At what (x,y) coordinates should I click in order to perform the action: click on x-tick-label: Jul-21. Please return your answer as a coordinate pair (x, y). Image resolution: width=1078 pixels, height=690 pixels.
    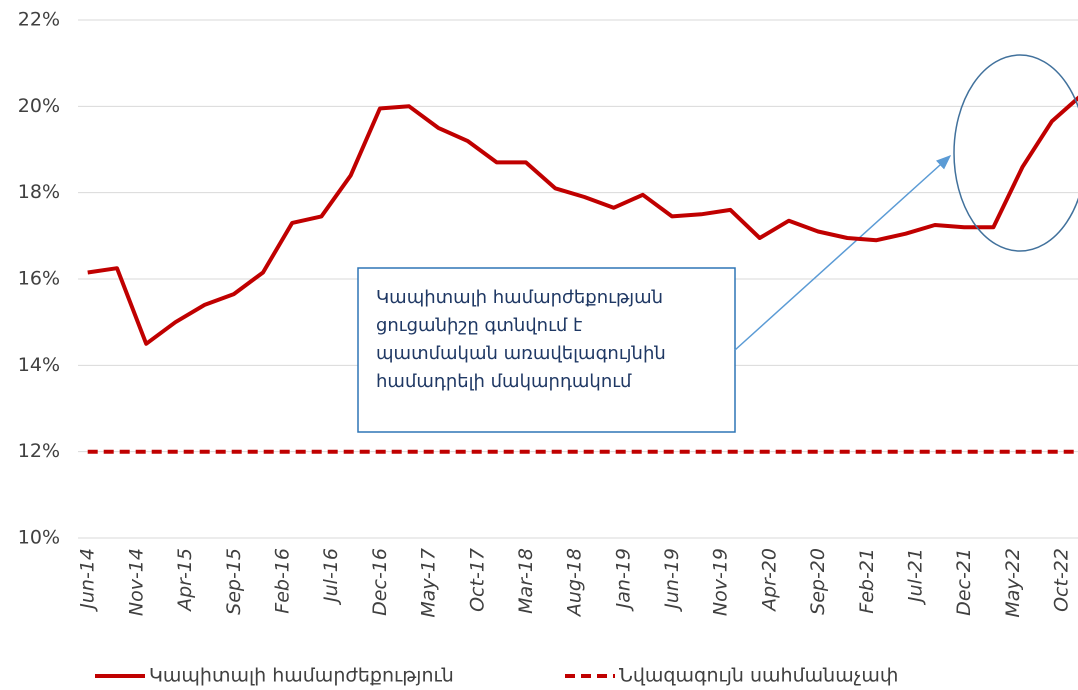
    Looking at the image, I should click on (915, 577).